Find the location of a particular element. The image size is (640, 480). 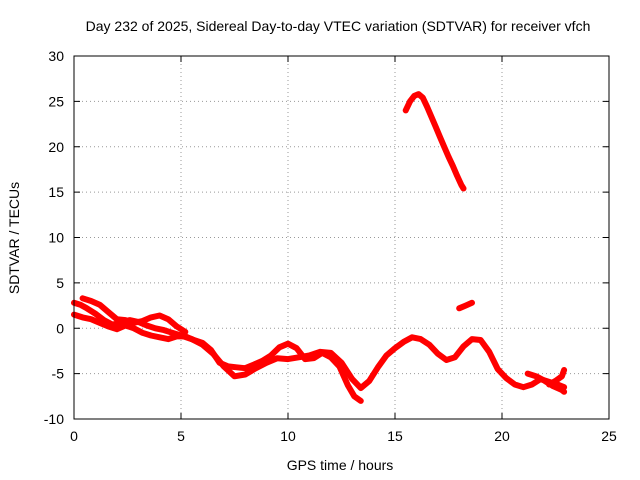

y-tick-label: 20 is located at coordinates (56, 147).